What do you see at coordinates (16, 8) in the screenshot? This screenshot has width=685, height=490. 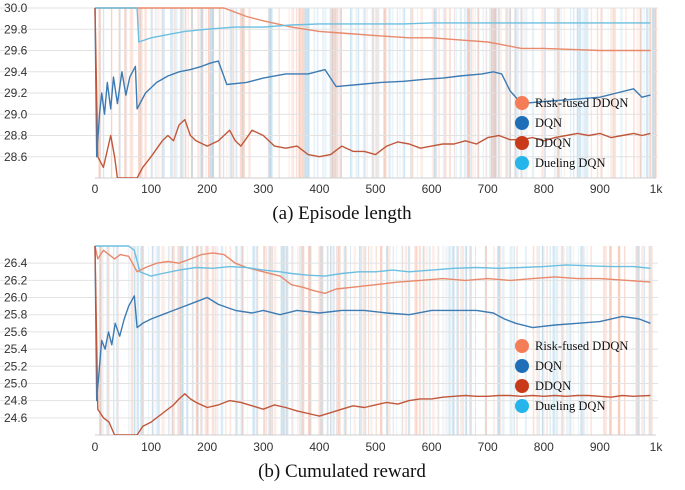 I see `y-tick-label: 30.0` at bounding box center [16, 8].